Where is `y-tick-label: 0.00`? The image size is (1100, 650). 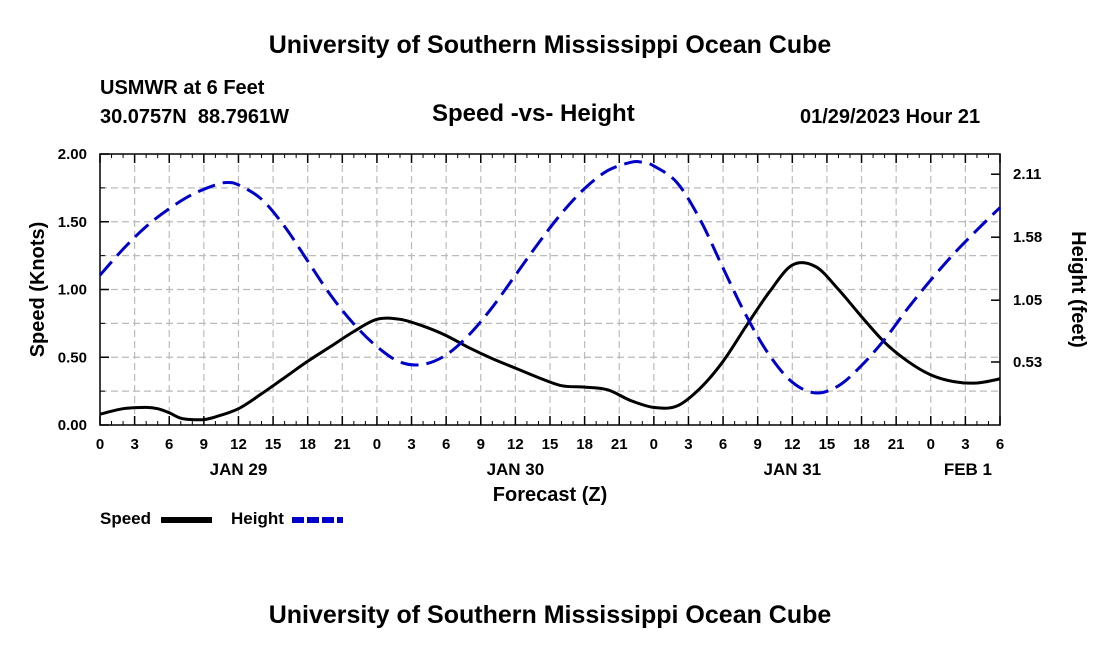
y-tick-label: 0.00 is located at coordinates (72, 425).